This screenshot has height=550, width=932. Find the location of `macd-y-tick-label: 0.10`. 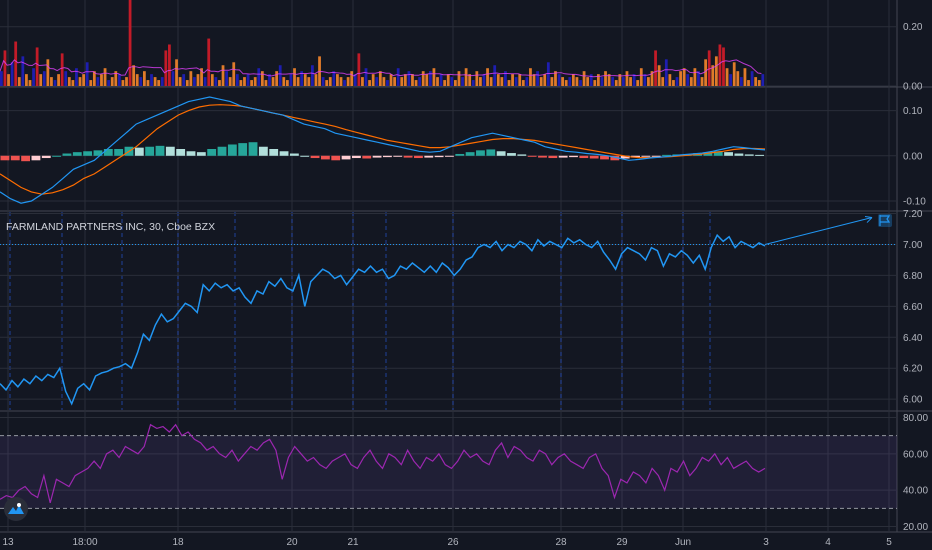

macd-y-tick-label: 0.10 is located at coordinates (913, 111).